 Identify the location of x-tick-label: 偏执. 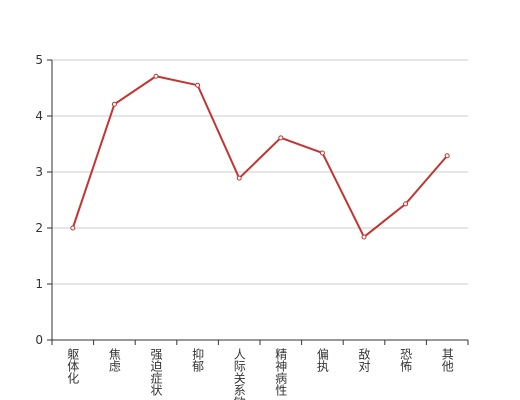
(322, 360).